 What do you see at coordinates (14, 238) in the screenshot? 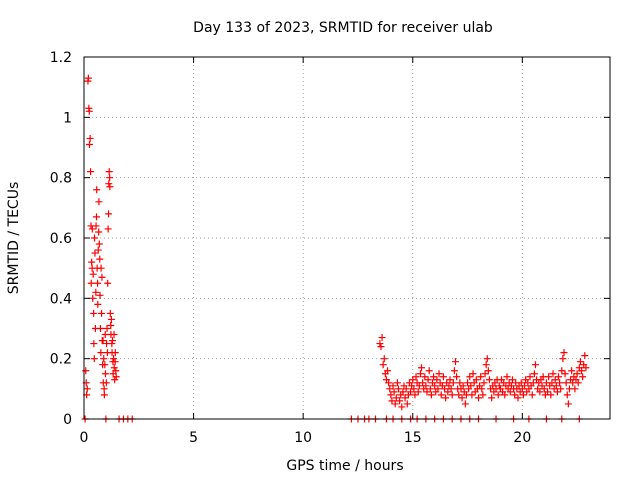
I see `y-axis-label: SRMTID / TECUs` at bounding box center [14, 238].